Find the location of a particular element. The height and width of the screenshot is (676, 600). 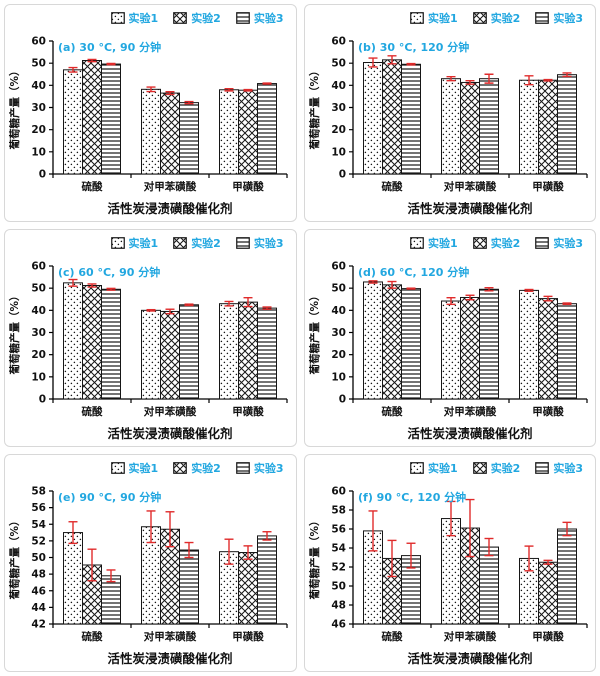

y-tick-label: 60 is located at coordinates (338, 267).